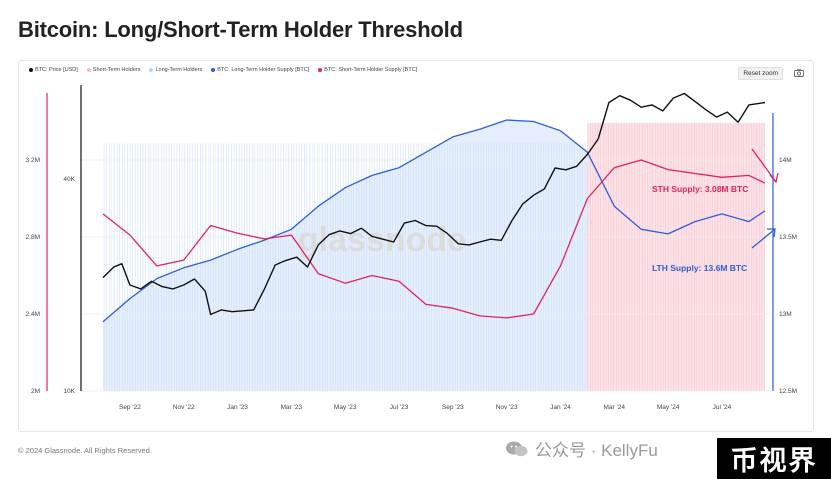 This screenshot has width=831, height=479. What do you see at coordinates (33, 160) in the screenshot?
I see `y-tick-label-outer: 3.2M` at bounding box center [33, 160].